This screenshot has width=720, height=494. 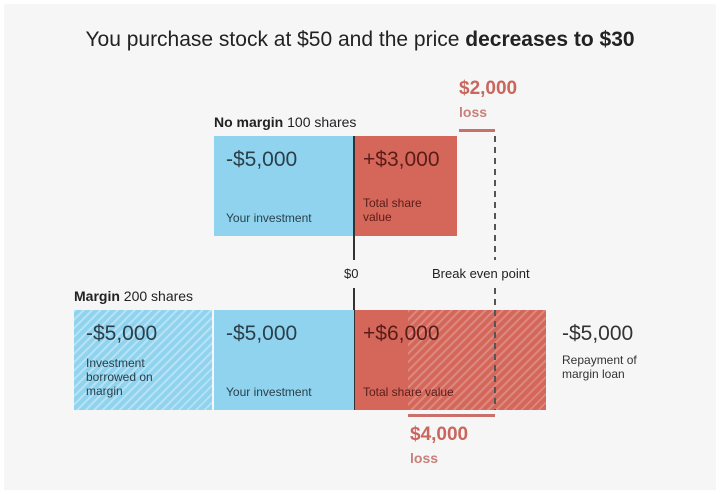 What do you see at coordinates (439, 434) in the screenshot?
I see `margin-loss-amount: $4,000` at bounding box center [439, 434].